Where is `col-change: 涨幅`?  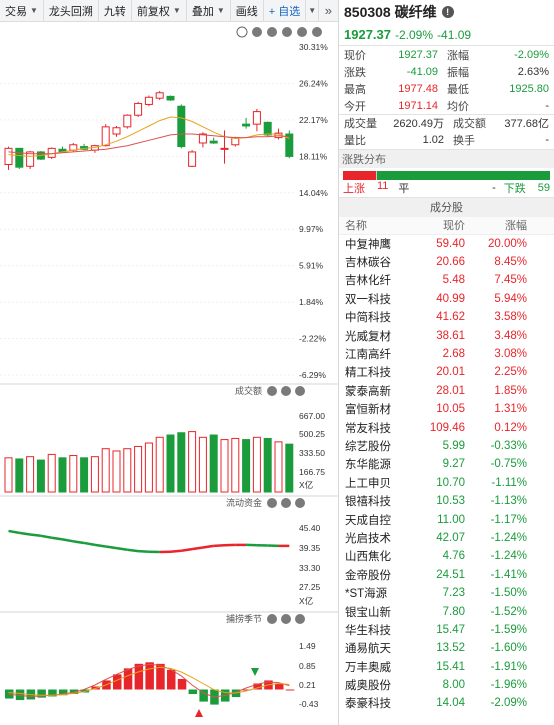
col-change: 涨幅 is located at coordinates (516, 226).